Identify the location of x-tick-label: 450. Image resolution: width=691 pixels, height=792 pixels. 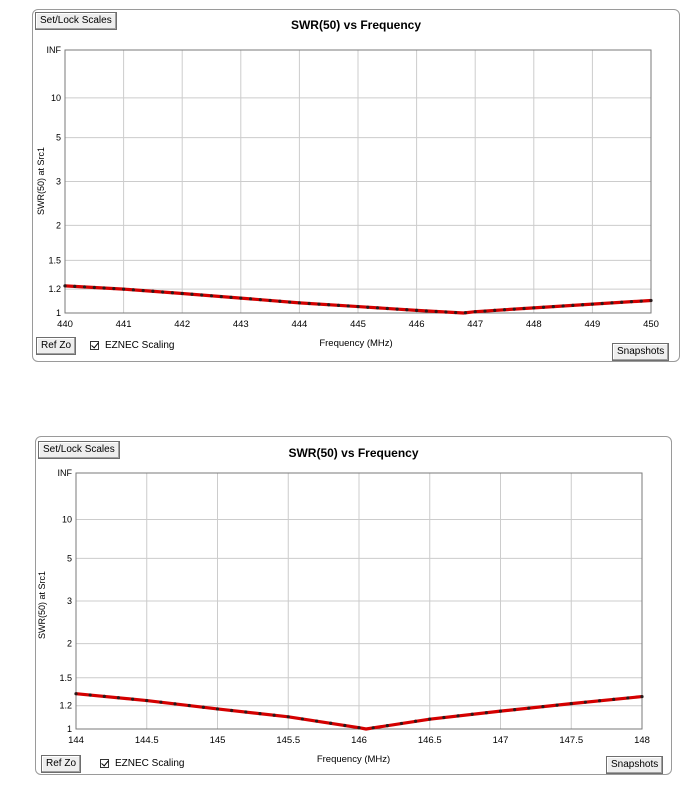
(651, 324).